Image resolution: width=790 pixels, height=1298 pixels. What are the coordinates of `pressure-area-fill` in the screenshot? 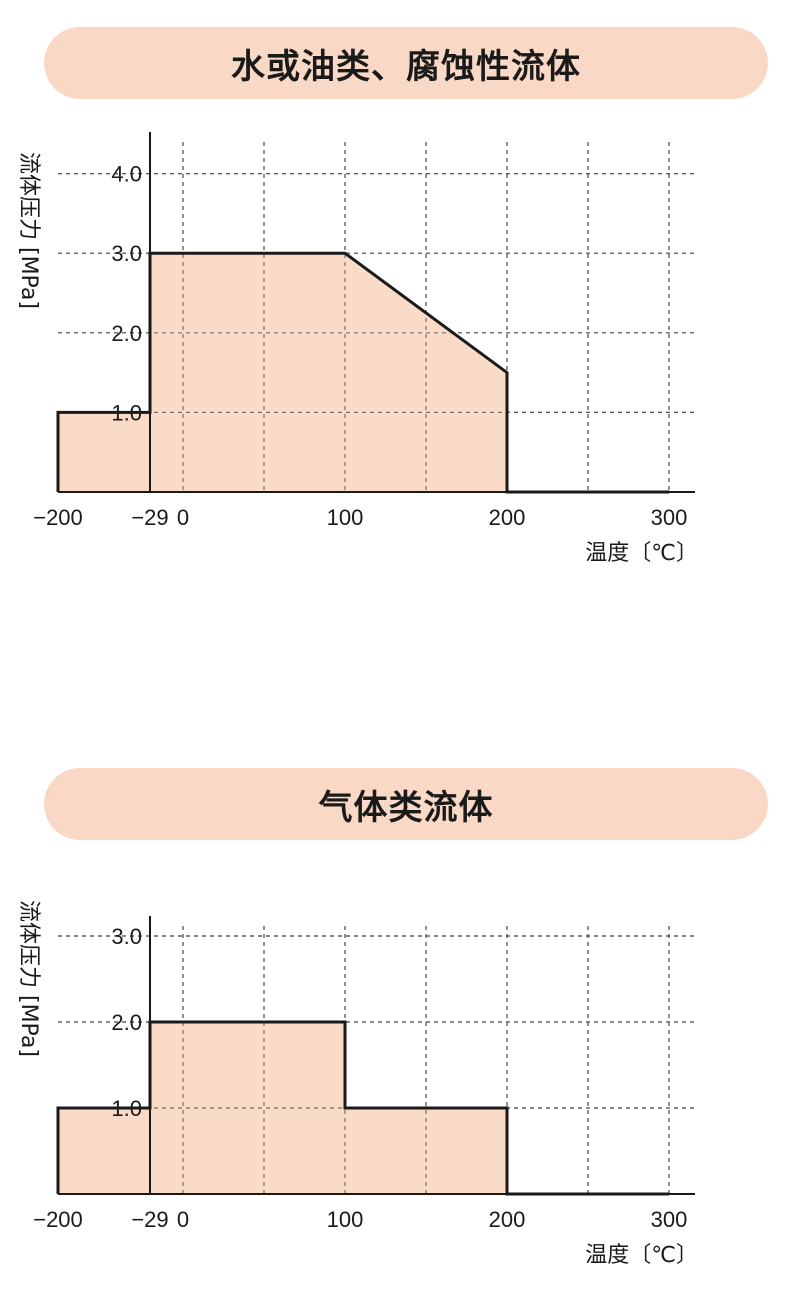 It's located at (363, 372).